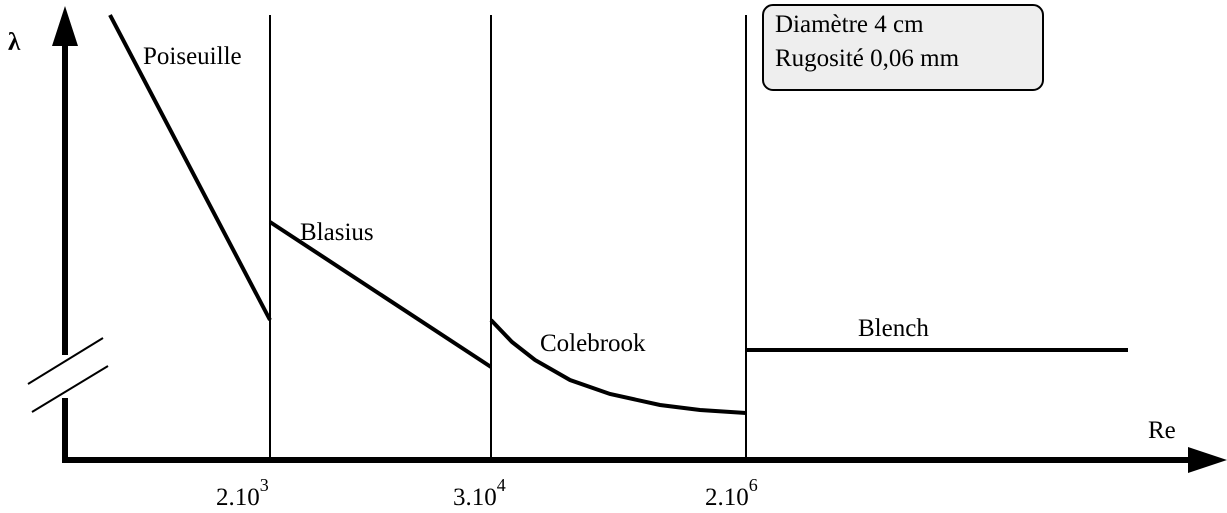 The width and height of the screenshot is (1227, 513). I want to click on region-label: Poiseuille, so click(192, 56).